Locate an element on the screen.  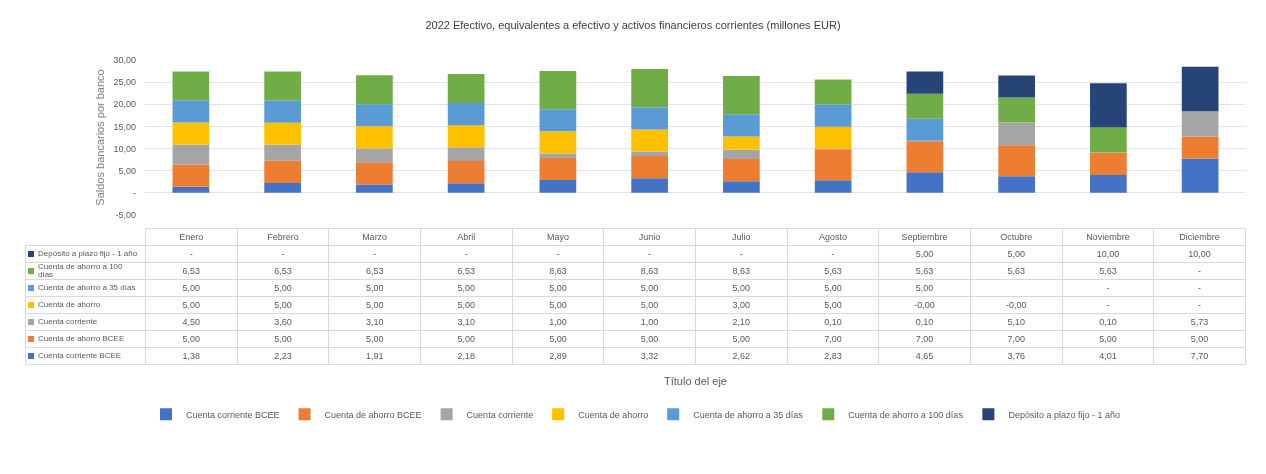
x-tick-label: Marzo is located at coordinates (374, 237).